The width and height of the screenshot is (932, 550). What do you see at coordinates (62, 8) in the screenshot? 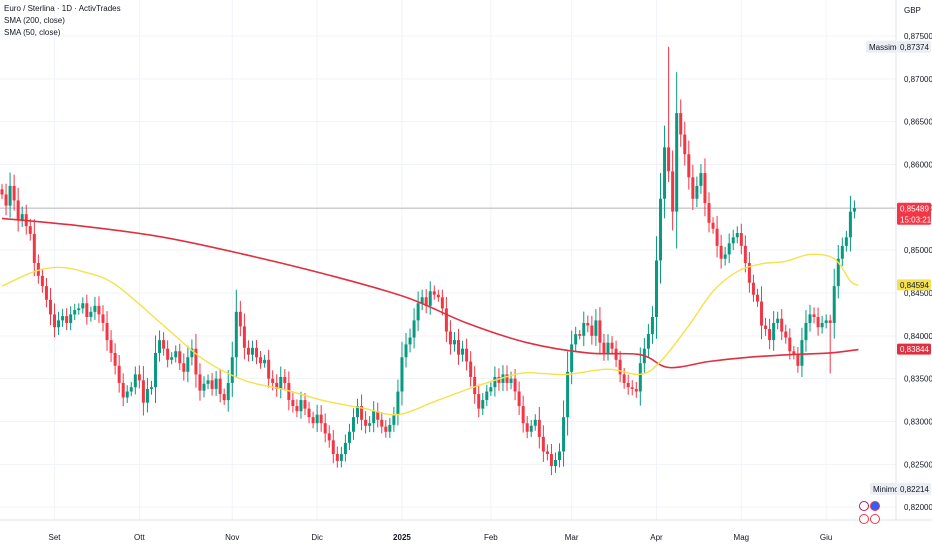
I see `instrument-title: Euro / Sterlina · 1D · ActivTrades` at bounding box center [62, 8].